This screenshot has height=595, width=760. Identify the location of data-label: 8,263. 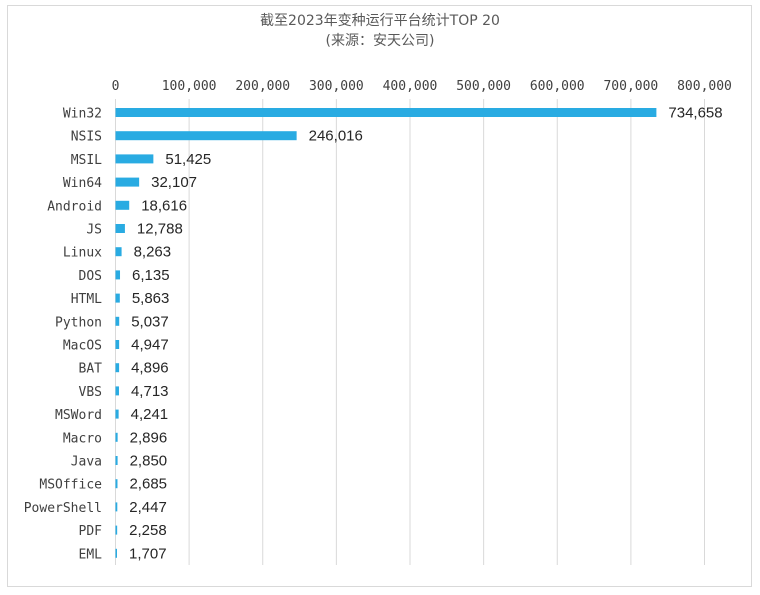
(153, 252).